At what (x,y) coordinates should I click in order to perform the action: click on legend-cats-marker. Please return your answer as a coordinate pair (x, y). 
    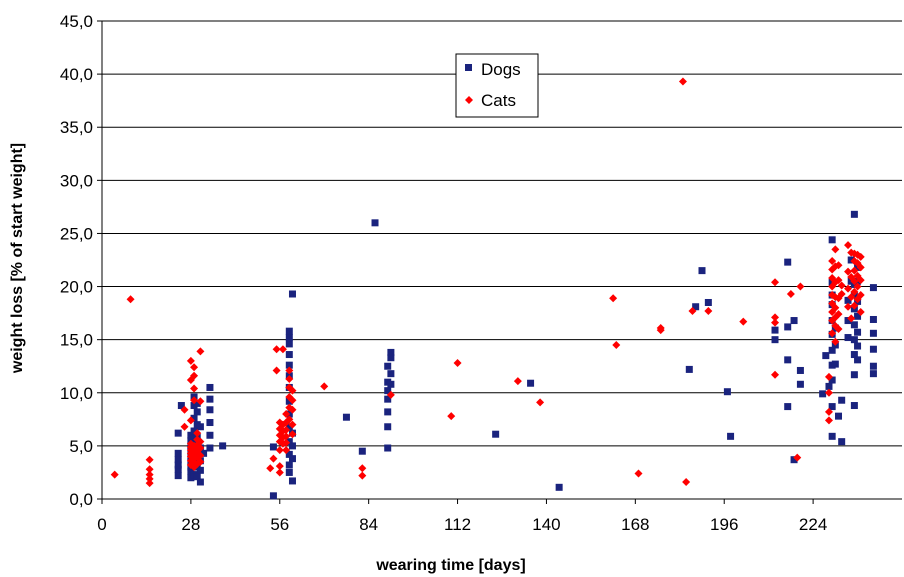
    Looking at the image, I should click on (469, 100).